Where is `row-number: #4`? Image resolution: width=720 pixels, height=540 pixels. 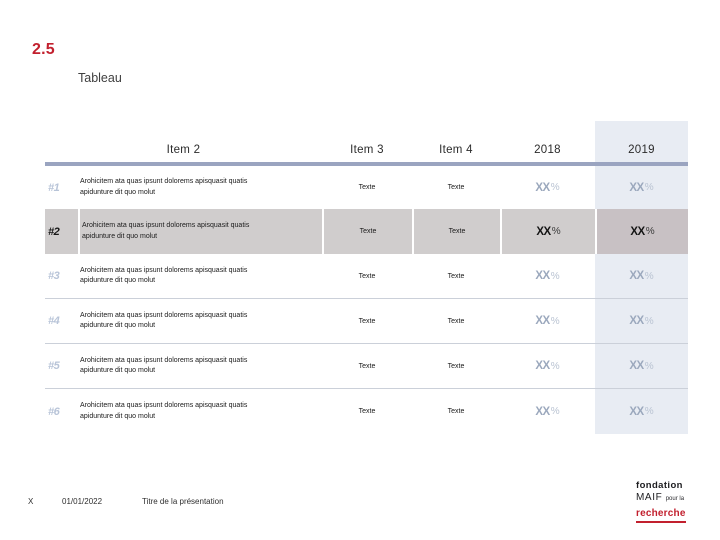
row-number: #4 is located at coordinates (61, 321).